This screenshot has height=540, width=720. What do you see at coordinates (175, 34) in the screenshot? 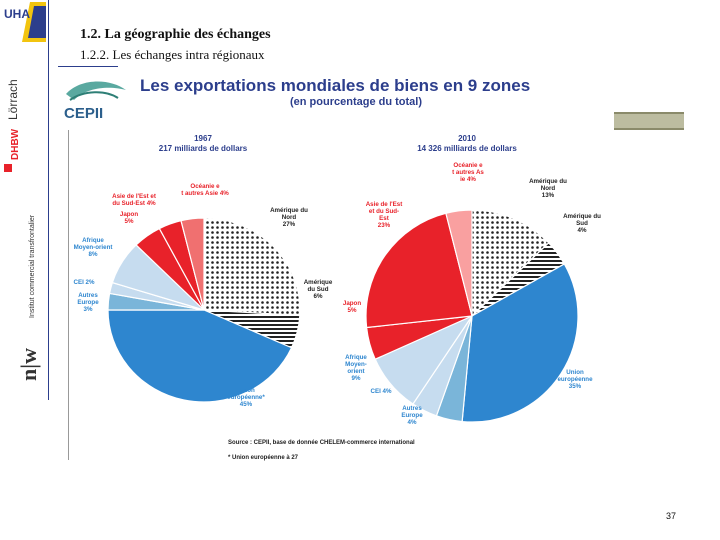
I see `section-title: 1.2. La géographie des échanges` at bounding box center [175, 34].